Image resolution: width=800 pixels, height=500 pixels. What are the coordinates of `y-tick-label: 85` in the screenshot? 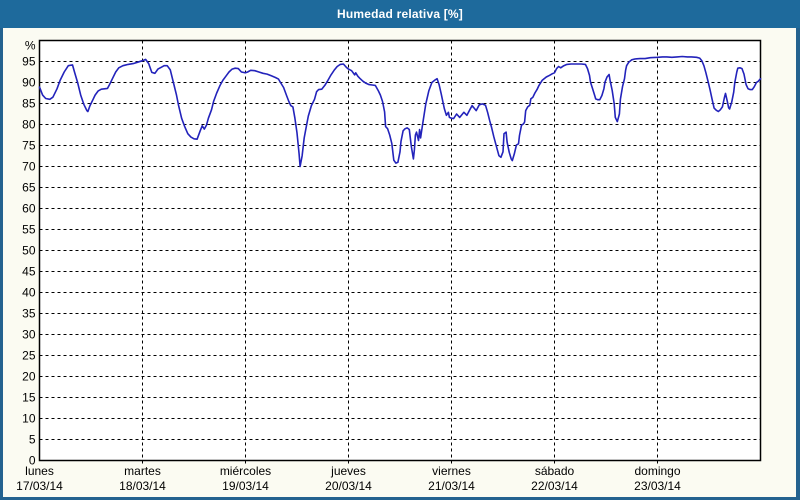 It's located at (29, 104).